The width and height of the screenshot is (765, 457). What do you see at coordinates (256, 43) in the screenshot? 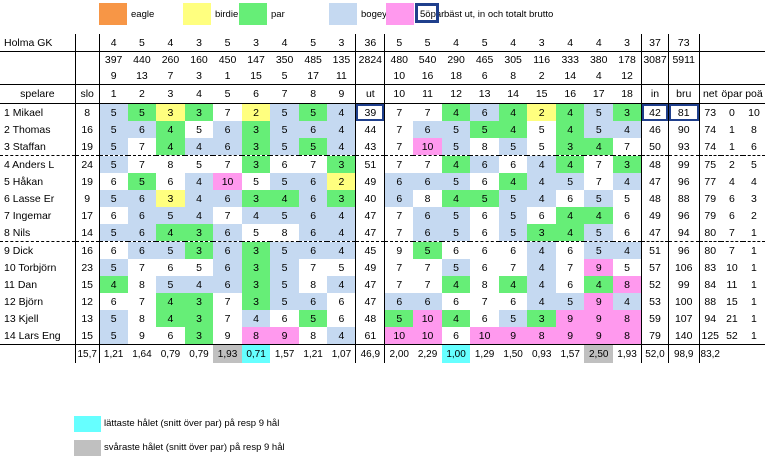
I see `par-hole-6: 3` at bounding box center [256, 43].